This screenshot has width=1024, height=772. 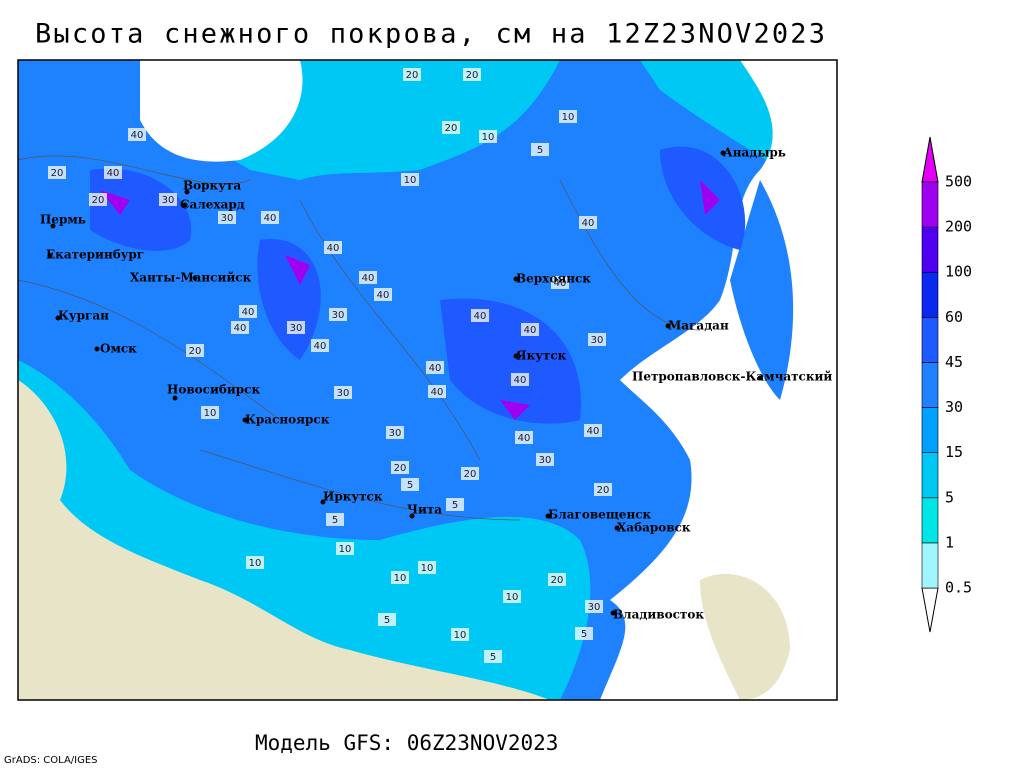 I want to click on no-snow-island, so click(x=745, y=636).